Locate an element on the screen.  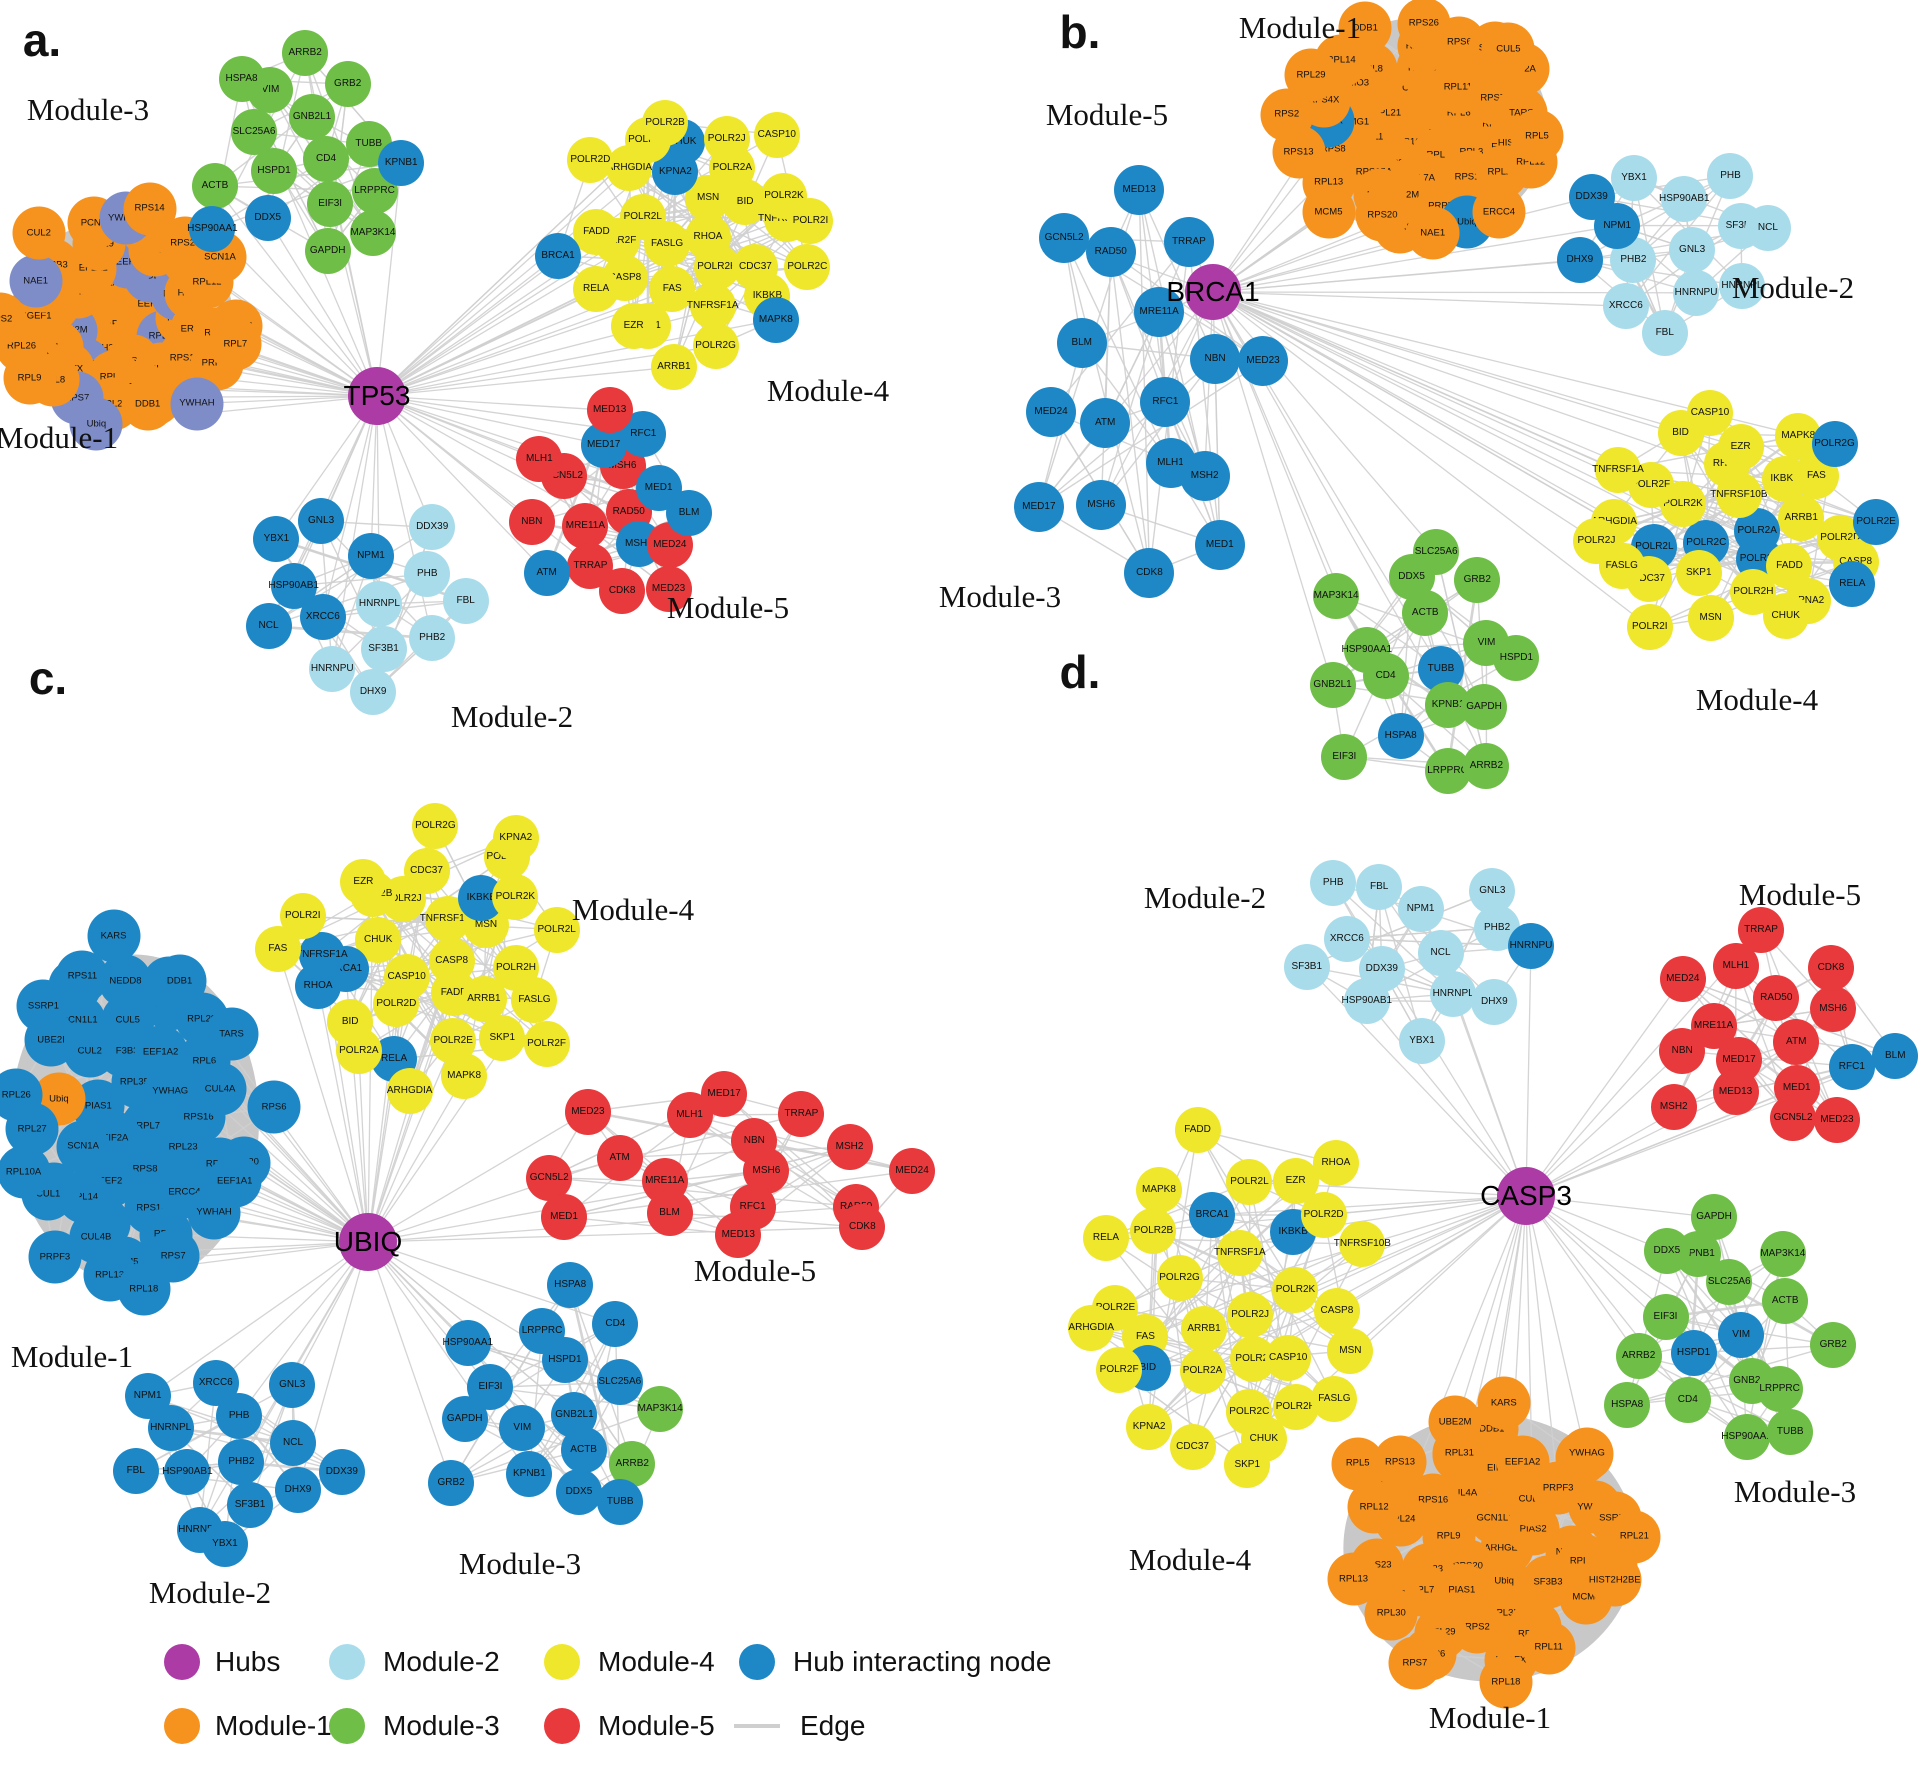
node-b-hspd1: HSPD1 is located at coordinates (1516, 657).